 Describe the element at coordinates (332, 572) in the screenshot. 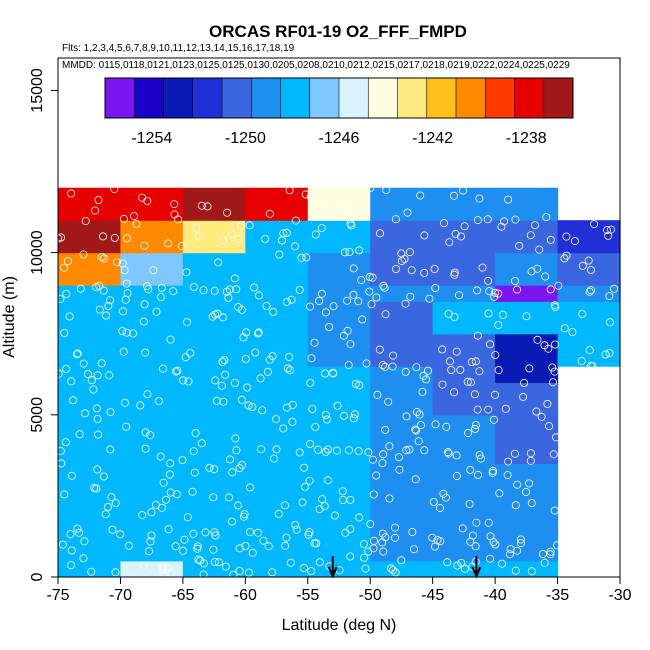

I see `arrow-head` at that location.